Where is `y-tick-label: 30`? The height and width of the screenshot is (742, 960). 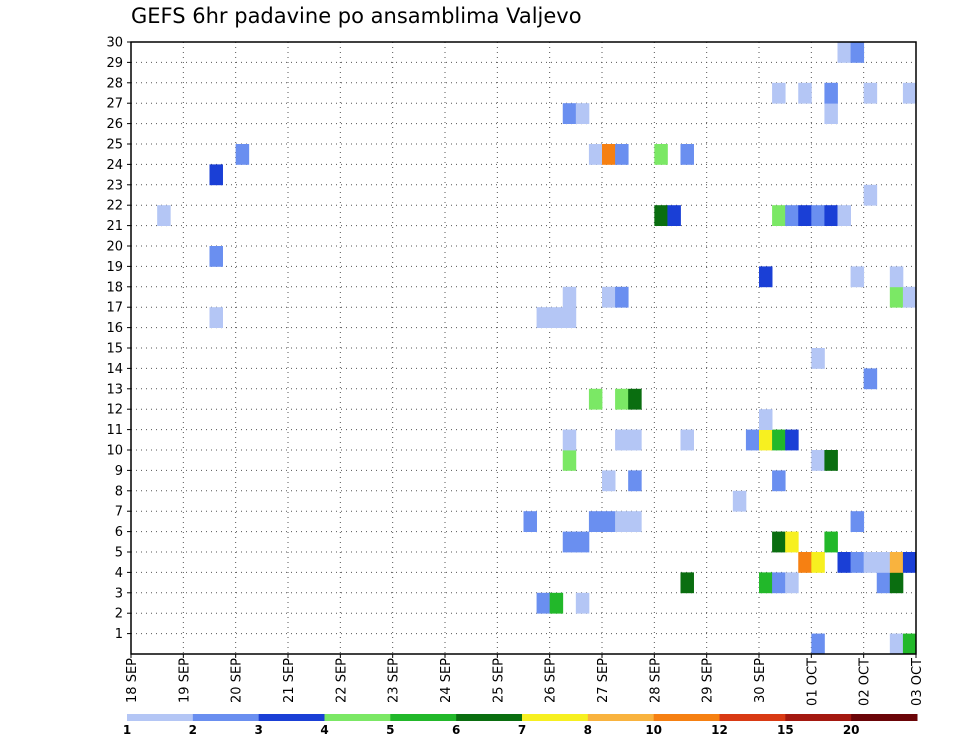
y-tick-label: 30 is located at coordinates (114, 43).